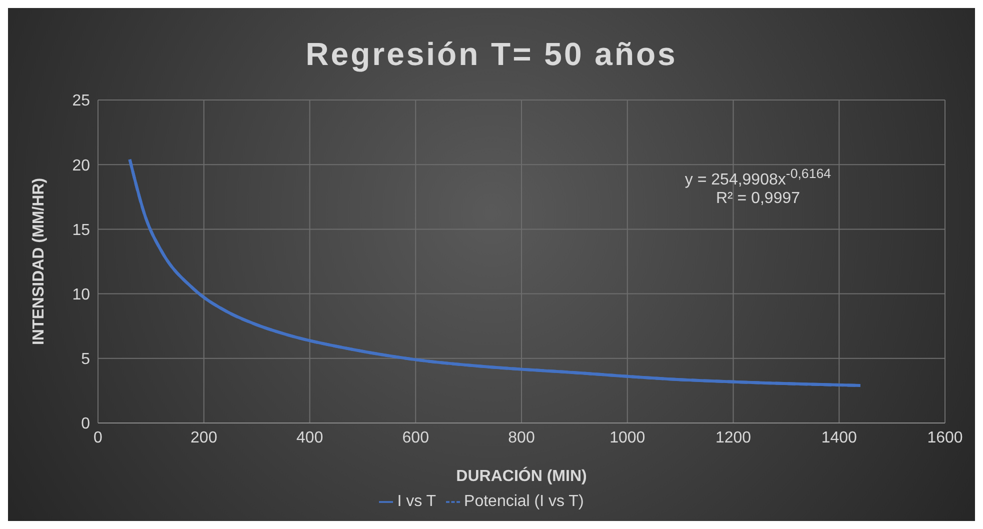 This screenshot has width=983, height=529. Describe the element at coordinates (81, 165) in the screenshot. I see `y-tick-label: 20` at that location.